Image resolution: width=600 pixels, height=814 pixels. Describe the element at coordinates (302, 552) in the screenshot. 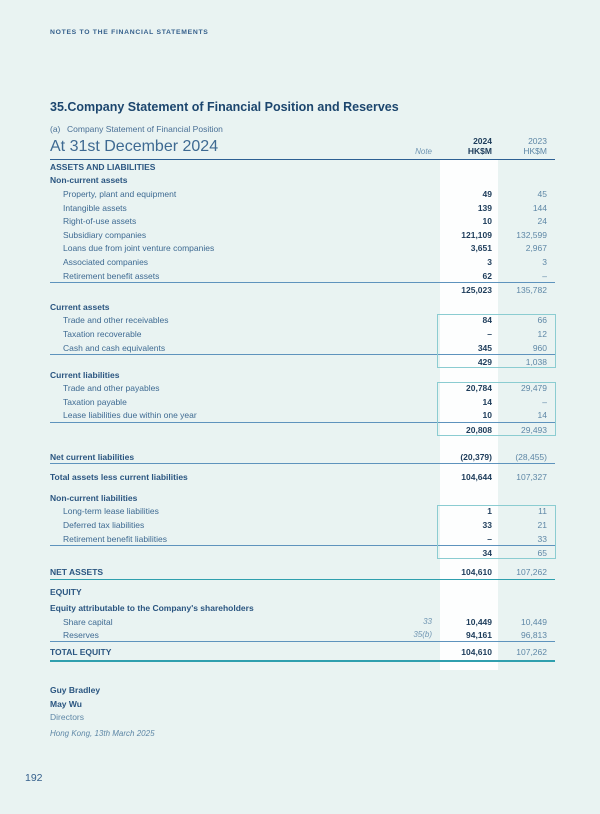

I see `non-current-liabilities-total-row: 34 65` at that location.